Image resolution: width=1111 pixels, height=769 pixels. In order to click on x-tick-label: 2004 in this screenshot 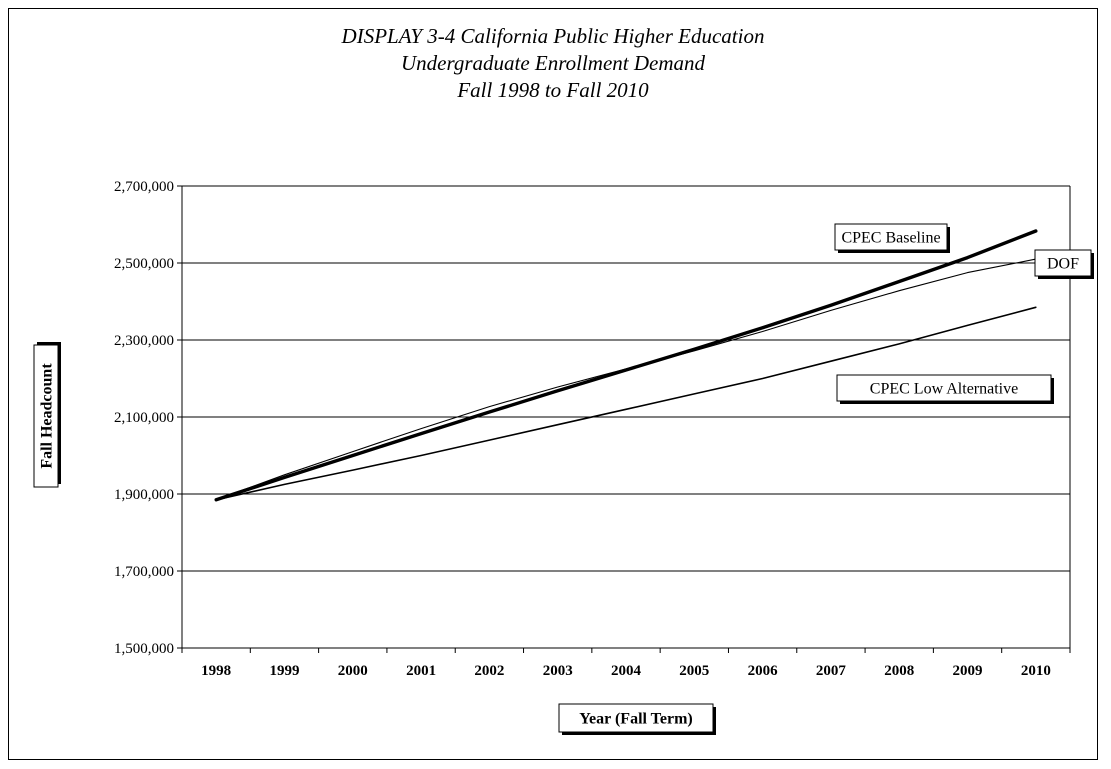, I will do `click(626, 671)`.